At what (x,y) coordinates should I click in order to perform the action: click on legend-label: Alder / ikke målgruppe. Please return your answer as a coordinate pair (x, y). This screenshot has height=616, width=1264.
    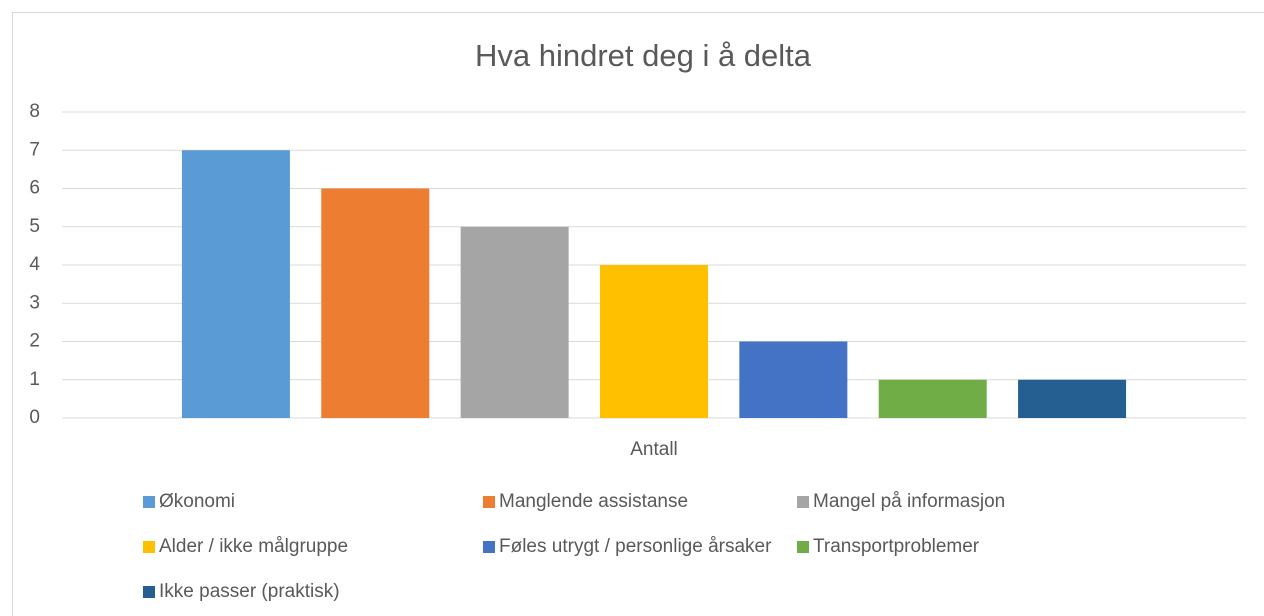
    Looking at the image, I should click on (253, 546).